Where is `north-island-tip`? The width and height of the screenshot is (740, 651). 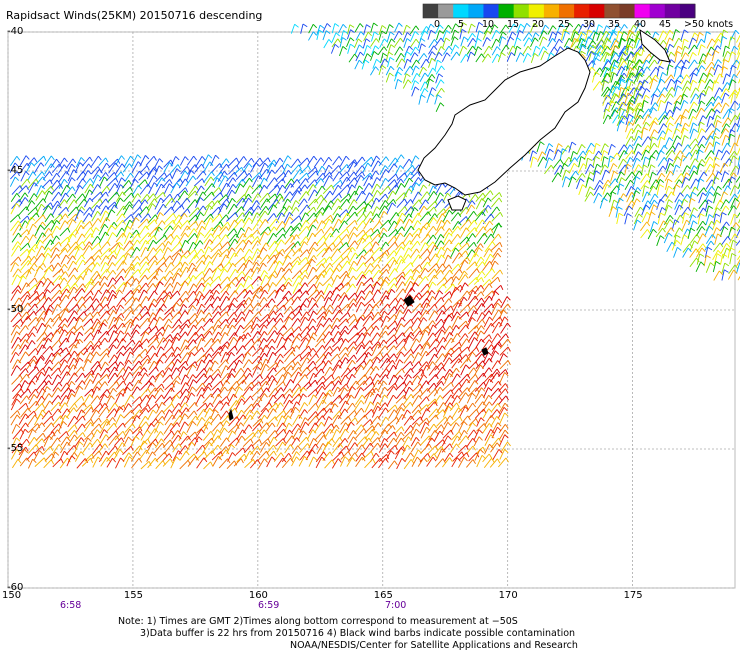
north-island-tip is located at coordinates (655, 46).